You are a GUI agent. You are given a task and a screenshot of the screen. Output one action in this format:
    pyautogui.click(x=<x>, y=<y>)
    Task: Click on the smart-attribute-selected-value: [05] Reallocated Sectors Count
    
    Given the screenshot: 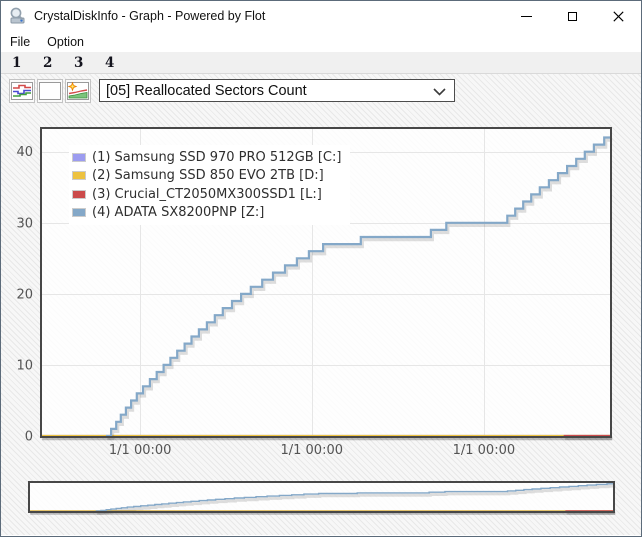 What is the action you would take?
    pyautogui.click(x=206, y=90)
    